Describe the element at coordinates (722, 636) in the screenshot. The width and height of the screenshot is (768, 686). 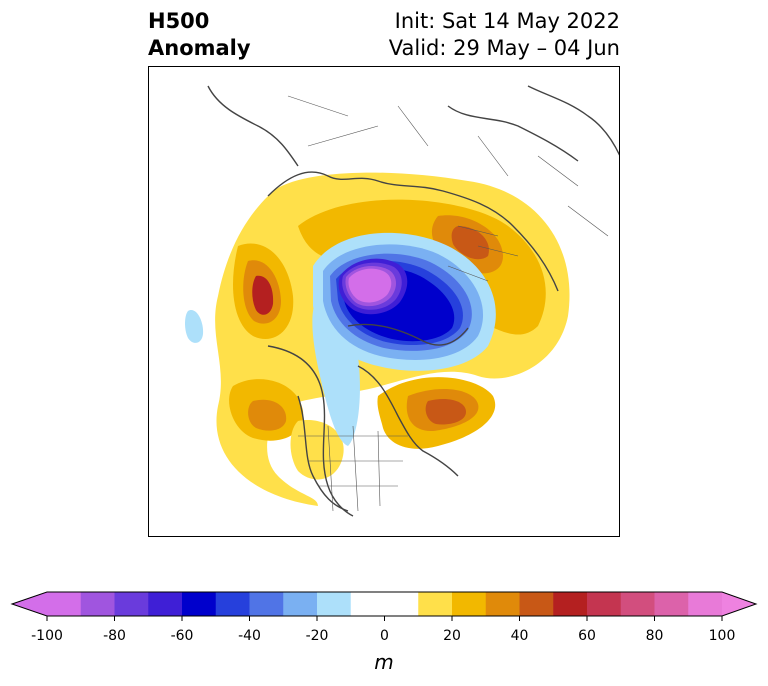
I see `colorbar-tick-label: 100` at that location.